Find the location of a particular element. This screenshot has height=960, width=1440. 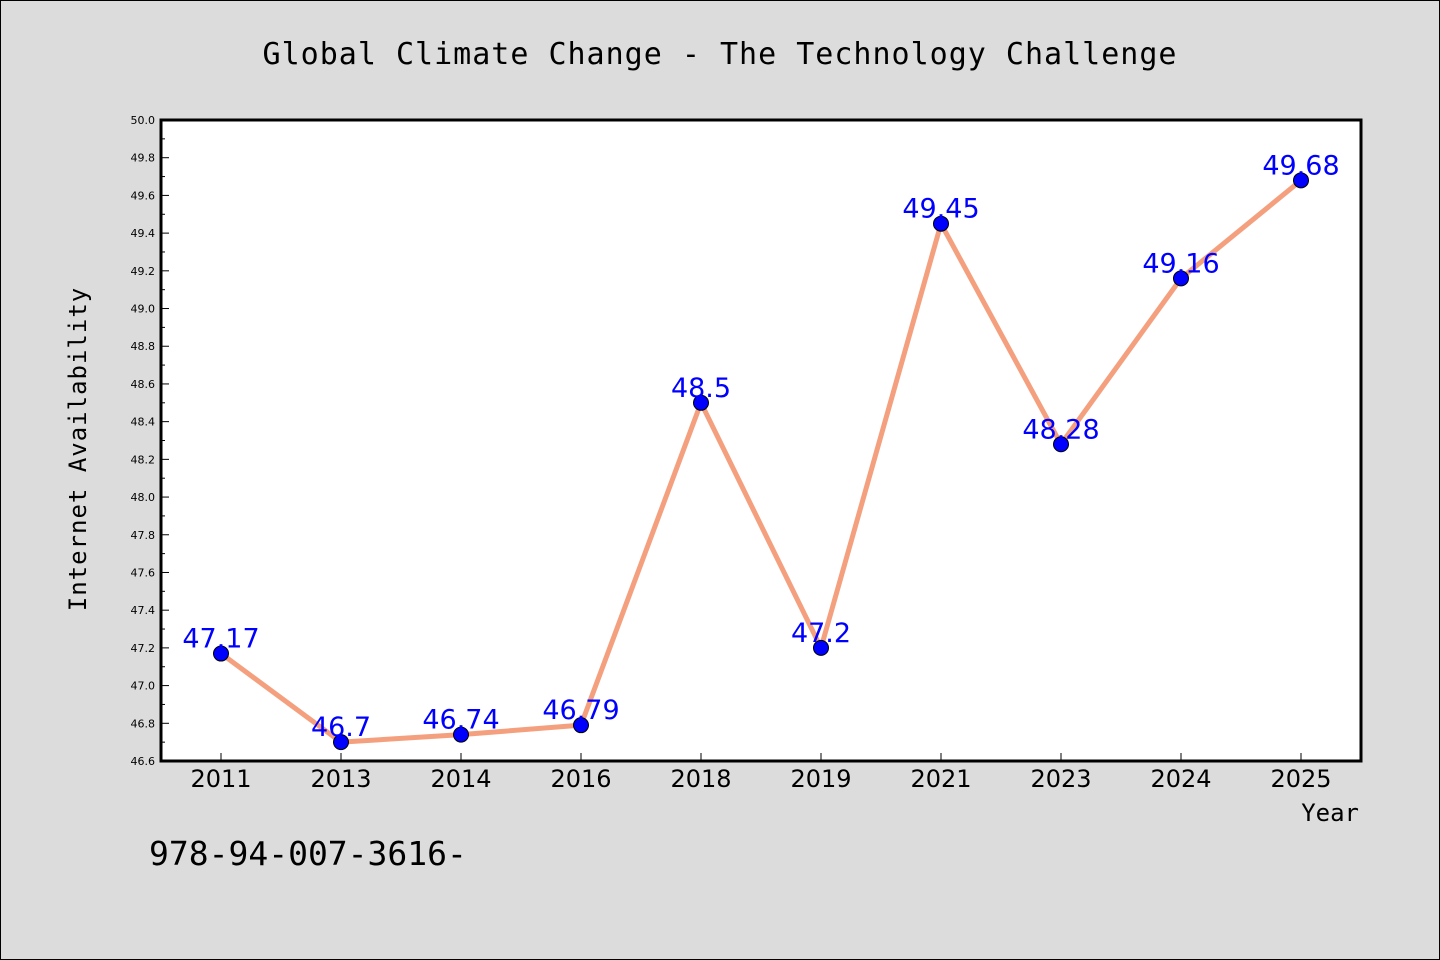

y-tick-label: 48.8 is located at coordinates (143, 346).